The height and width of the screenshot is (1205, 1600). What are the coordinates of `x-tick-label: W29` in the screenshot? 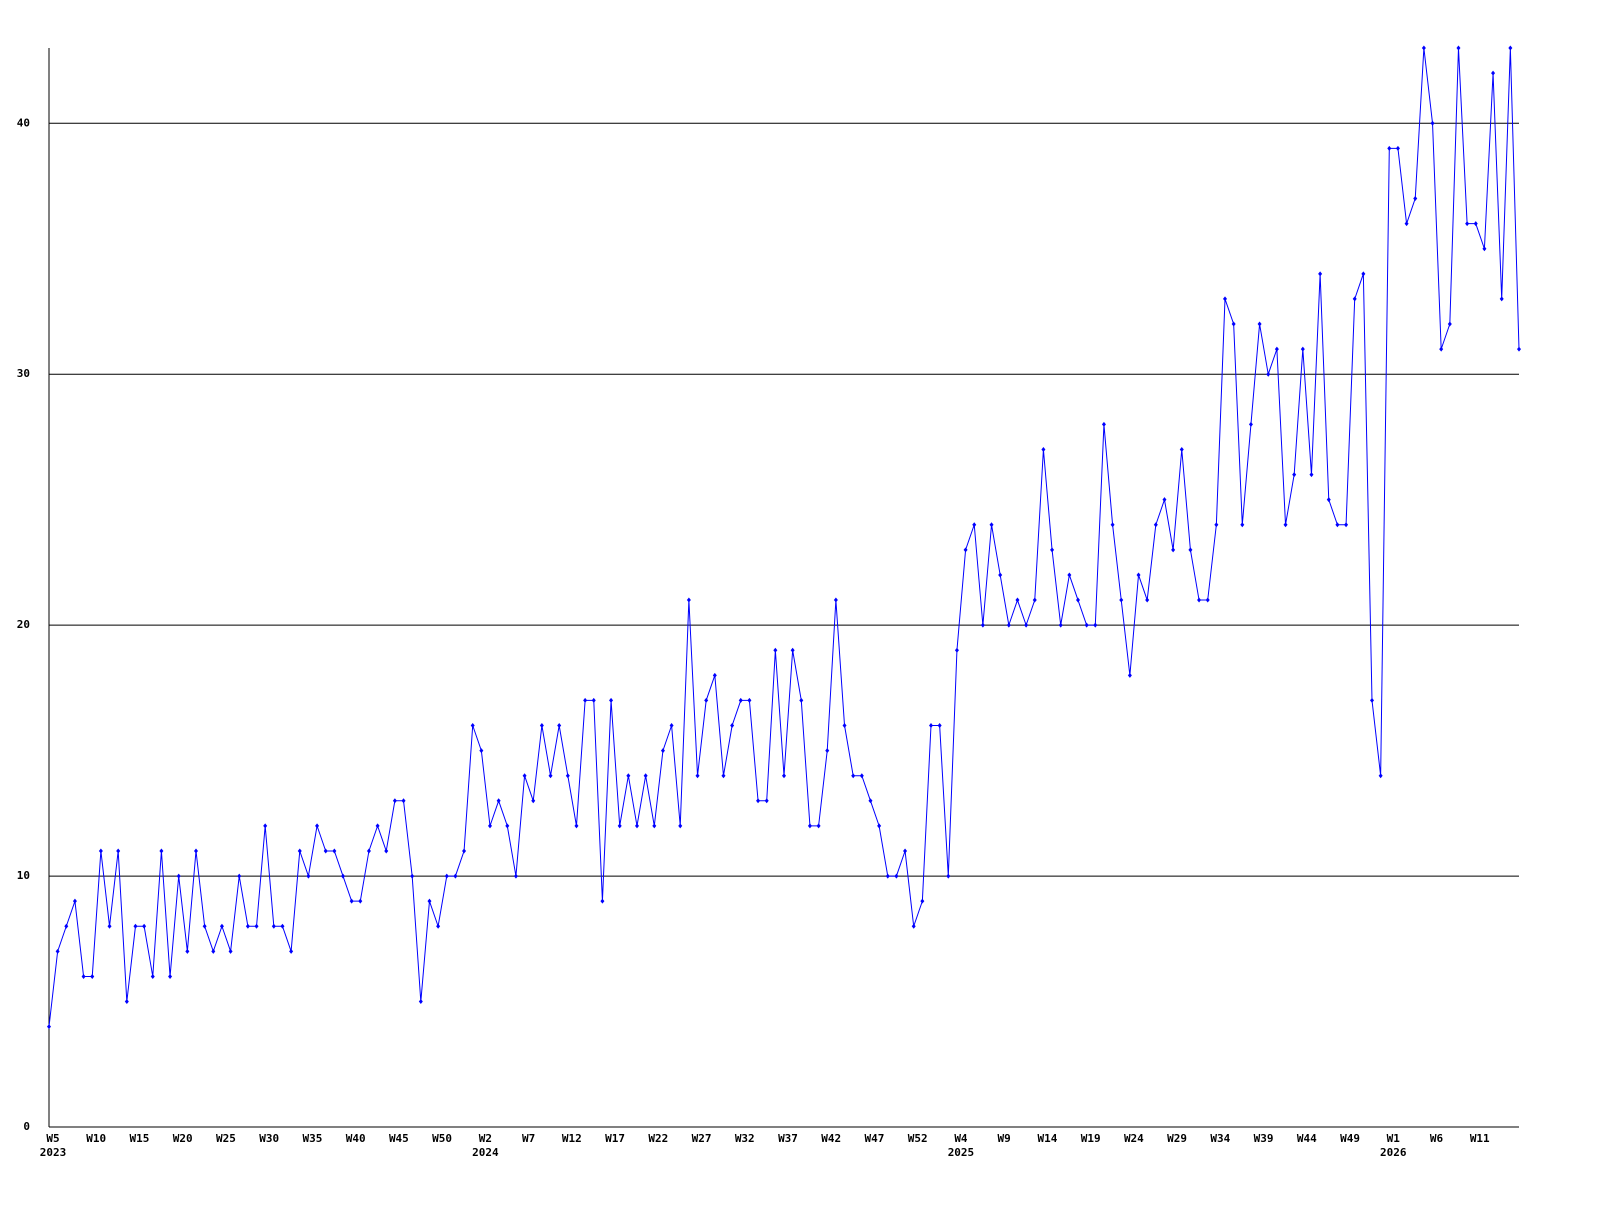 It's located at (1177, 1138).